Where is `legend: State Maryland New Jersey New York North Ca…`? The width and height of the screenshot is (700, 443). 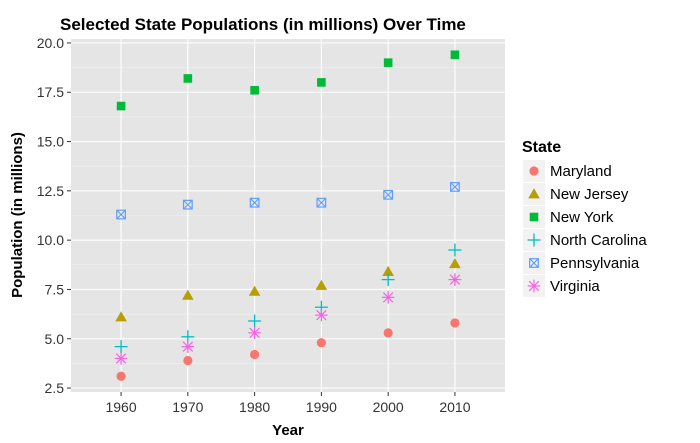
legend: State Maryland New Jersey New York North Ca… is located at coordinates (584, 218).